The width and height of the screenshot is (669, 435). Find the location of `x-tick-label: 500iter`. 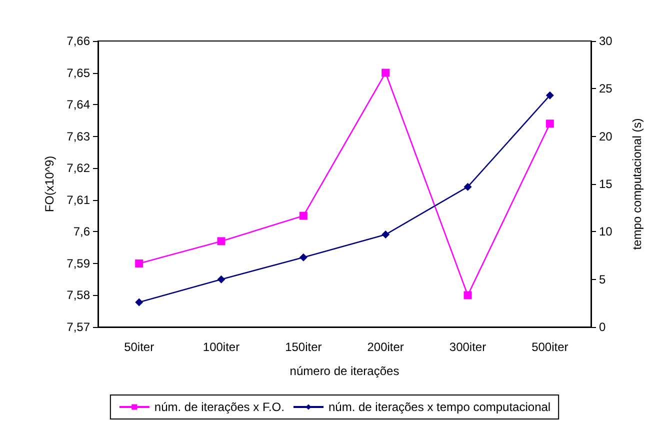

x-tick-label: 500iter is located at coordinates (550, 347).